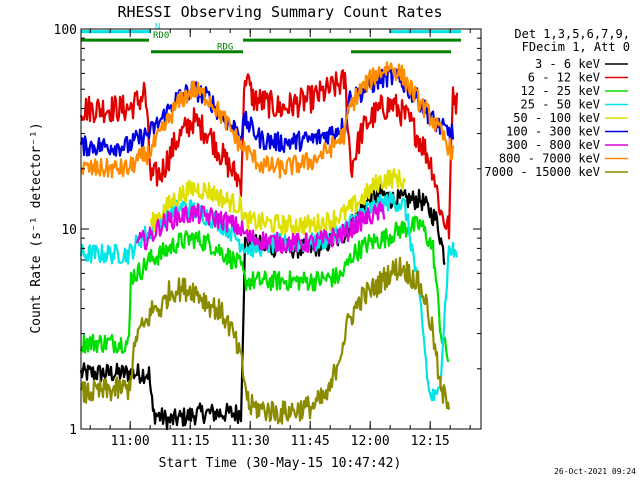  Describe the element at coordinates (69, 230) in the screenshot. I see `y-tick-label: 10` at that location.